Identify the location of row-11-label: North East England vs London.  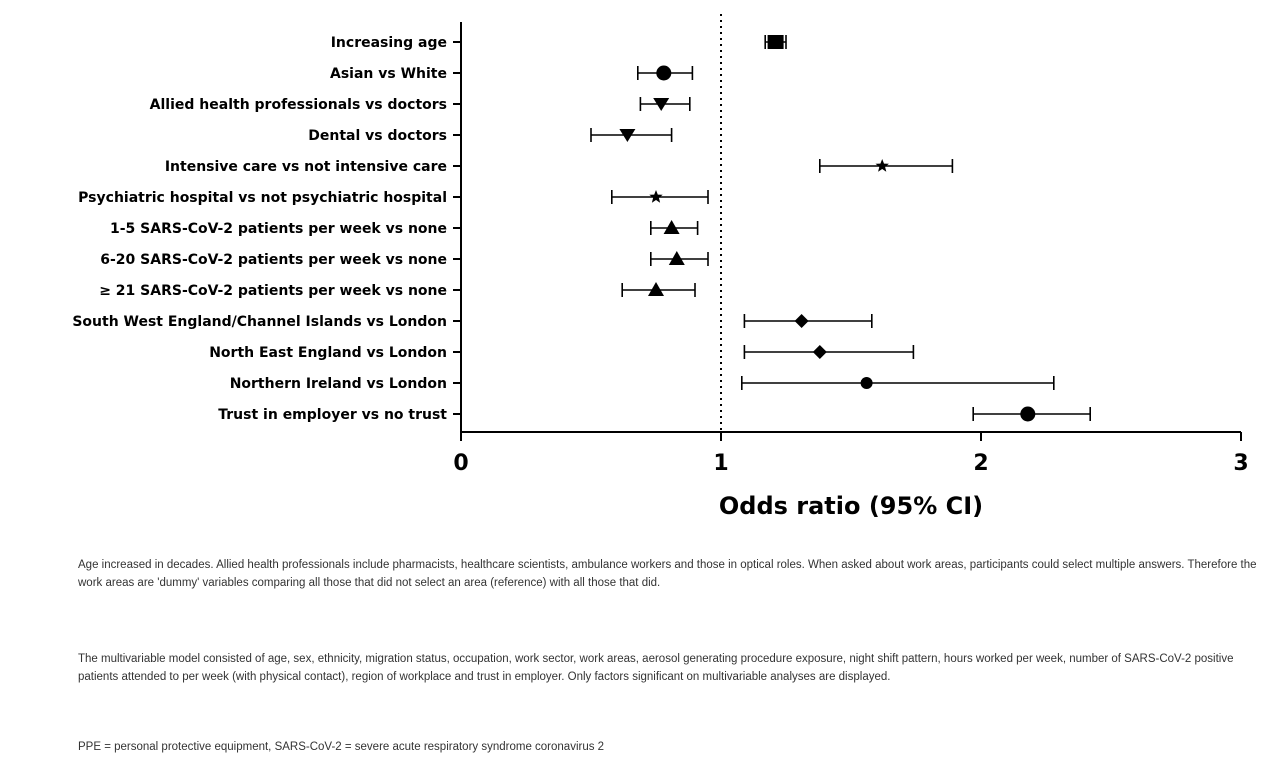
(328, 353).